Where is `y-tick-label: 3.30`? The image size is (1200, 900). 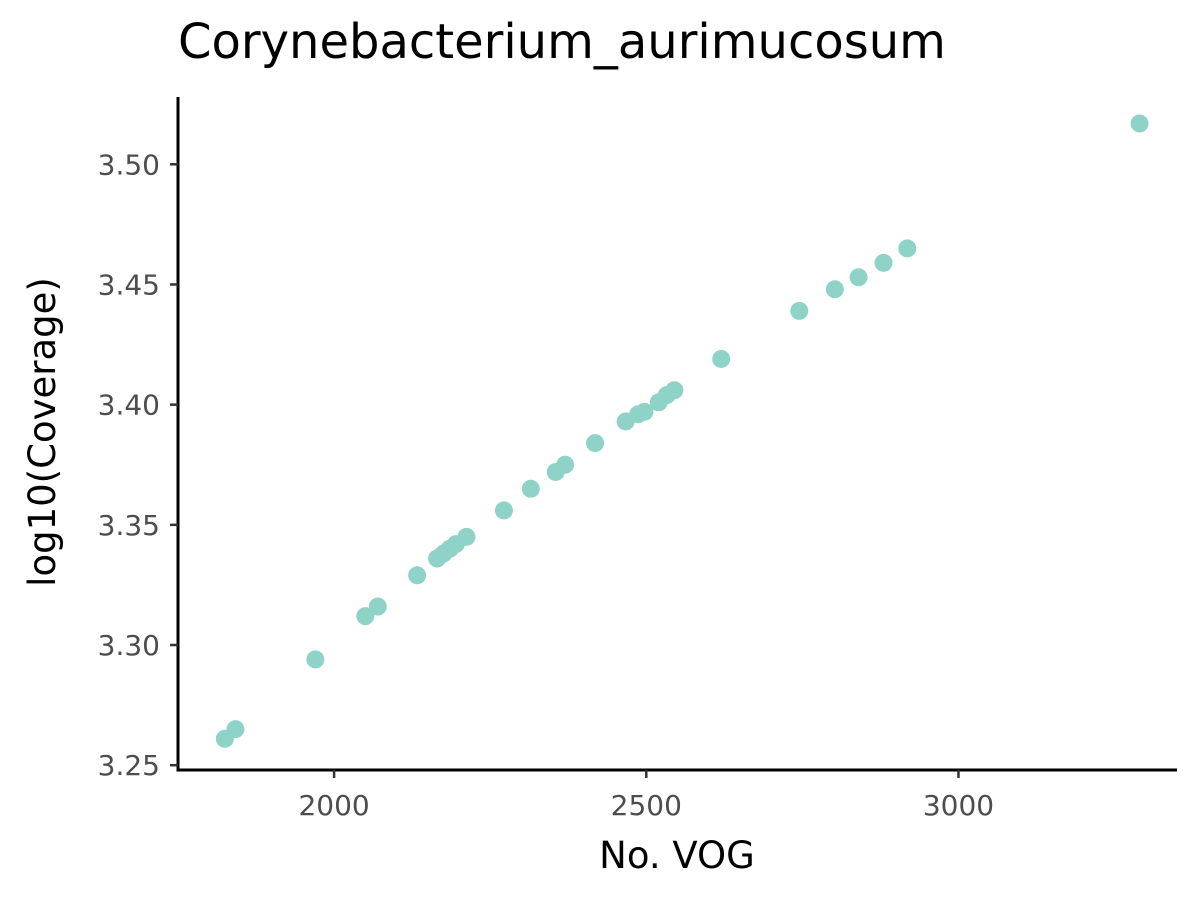
y-tick-label: 3.30 is located at coordinates (129, 645).